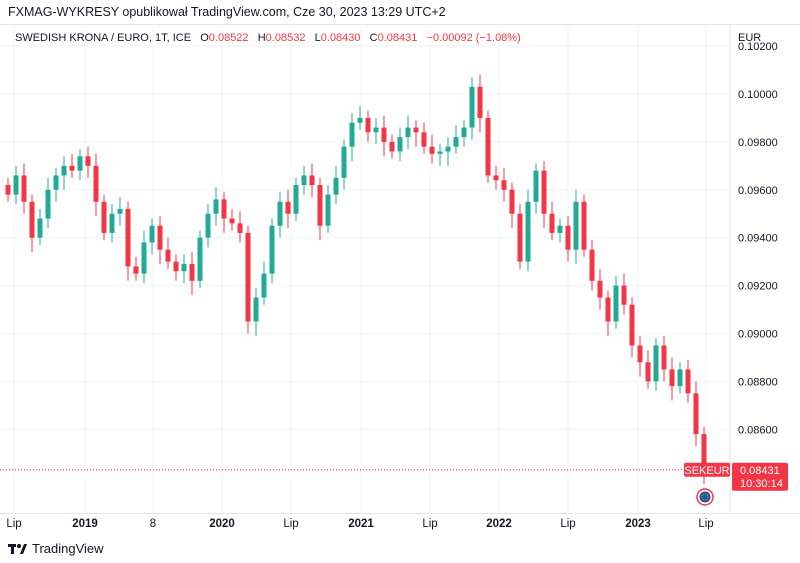 Image resolution: width=800 pixels, height=563 pixels. Describe the element at coordinates (473, 38) in the screenshot. I see `change-value: −0.00092 (−1.08%)` at that location.